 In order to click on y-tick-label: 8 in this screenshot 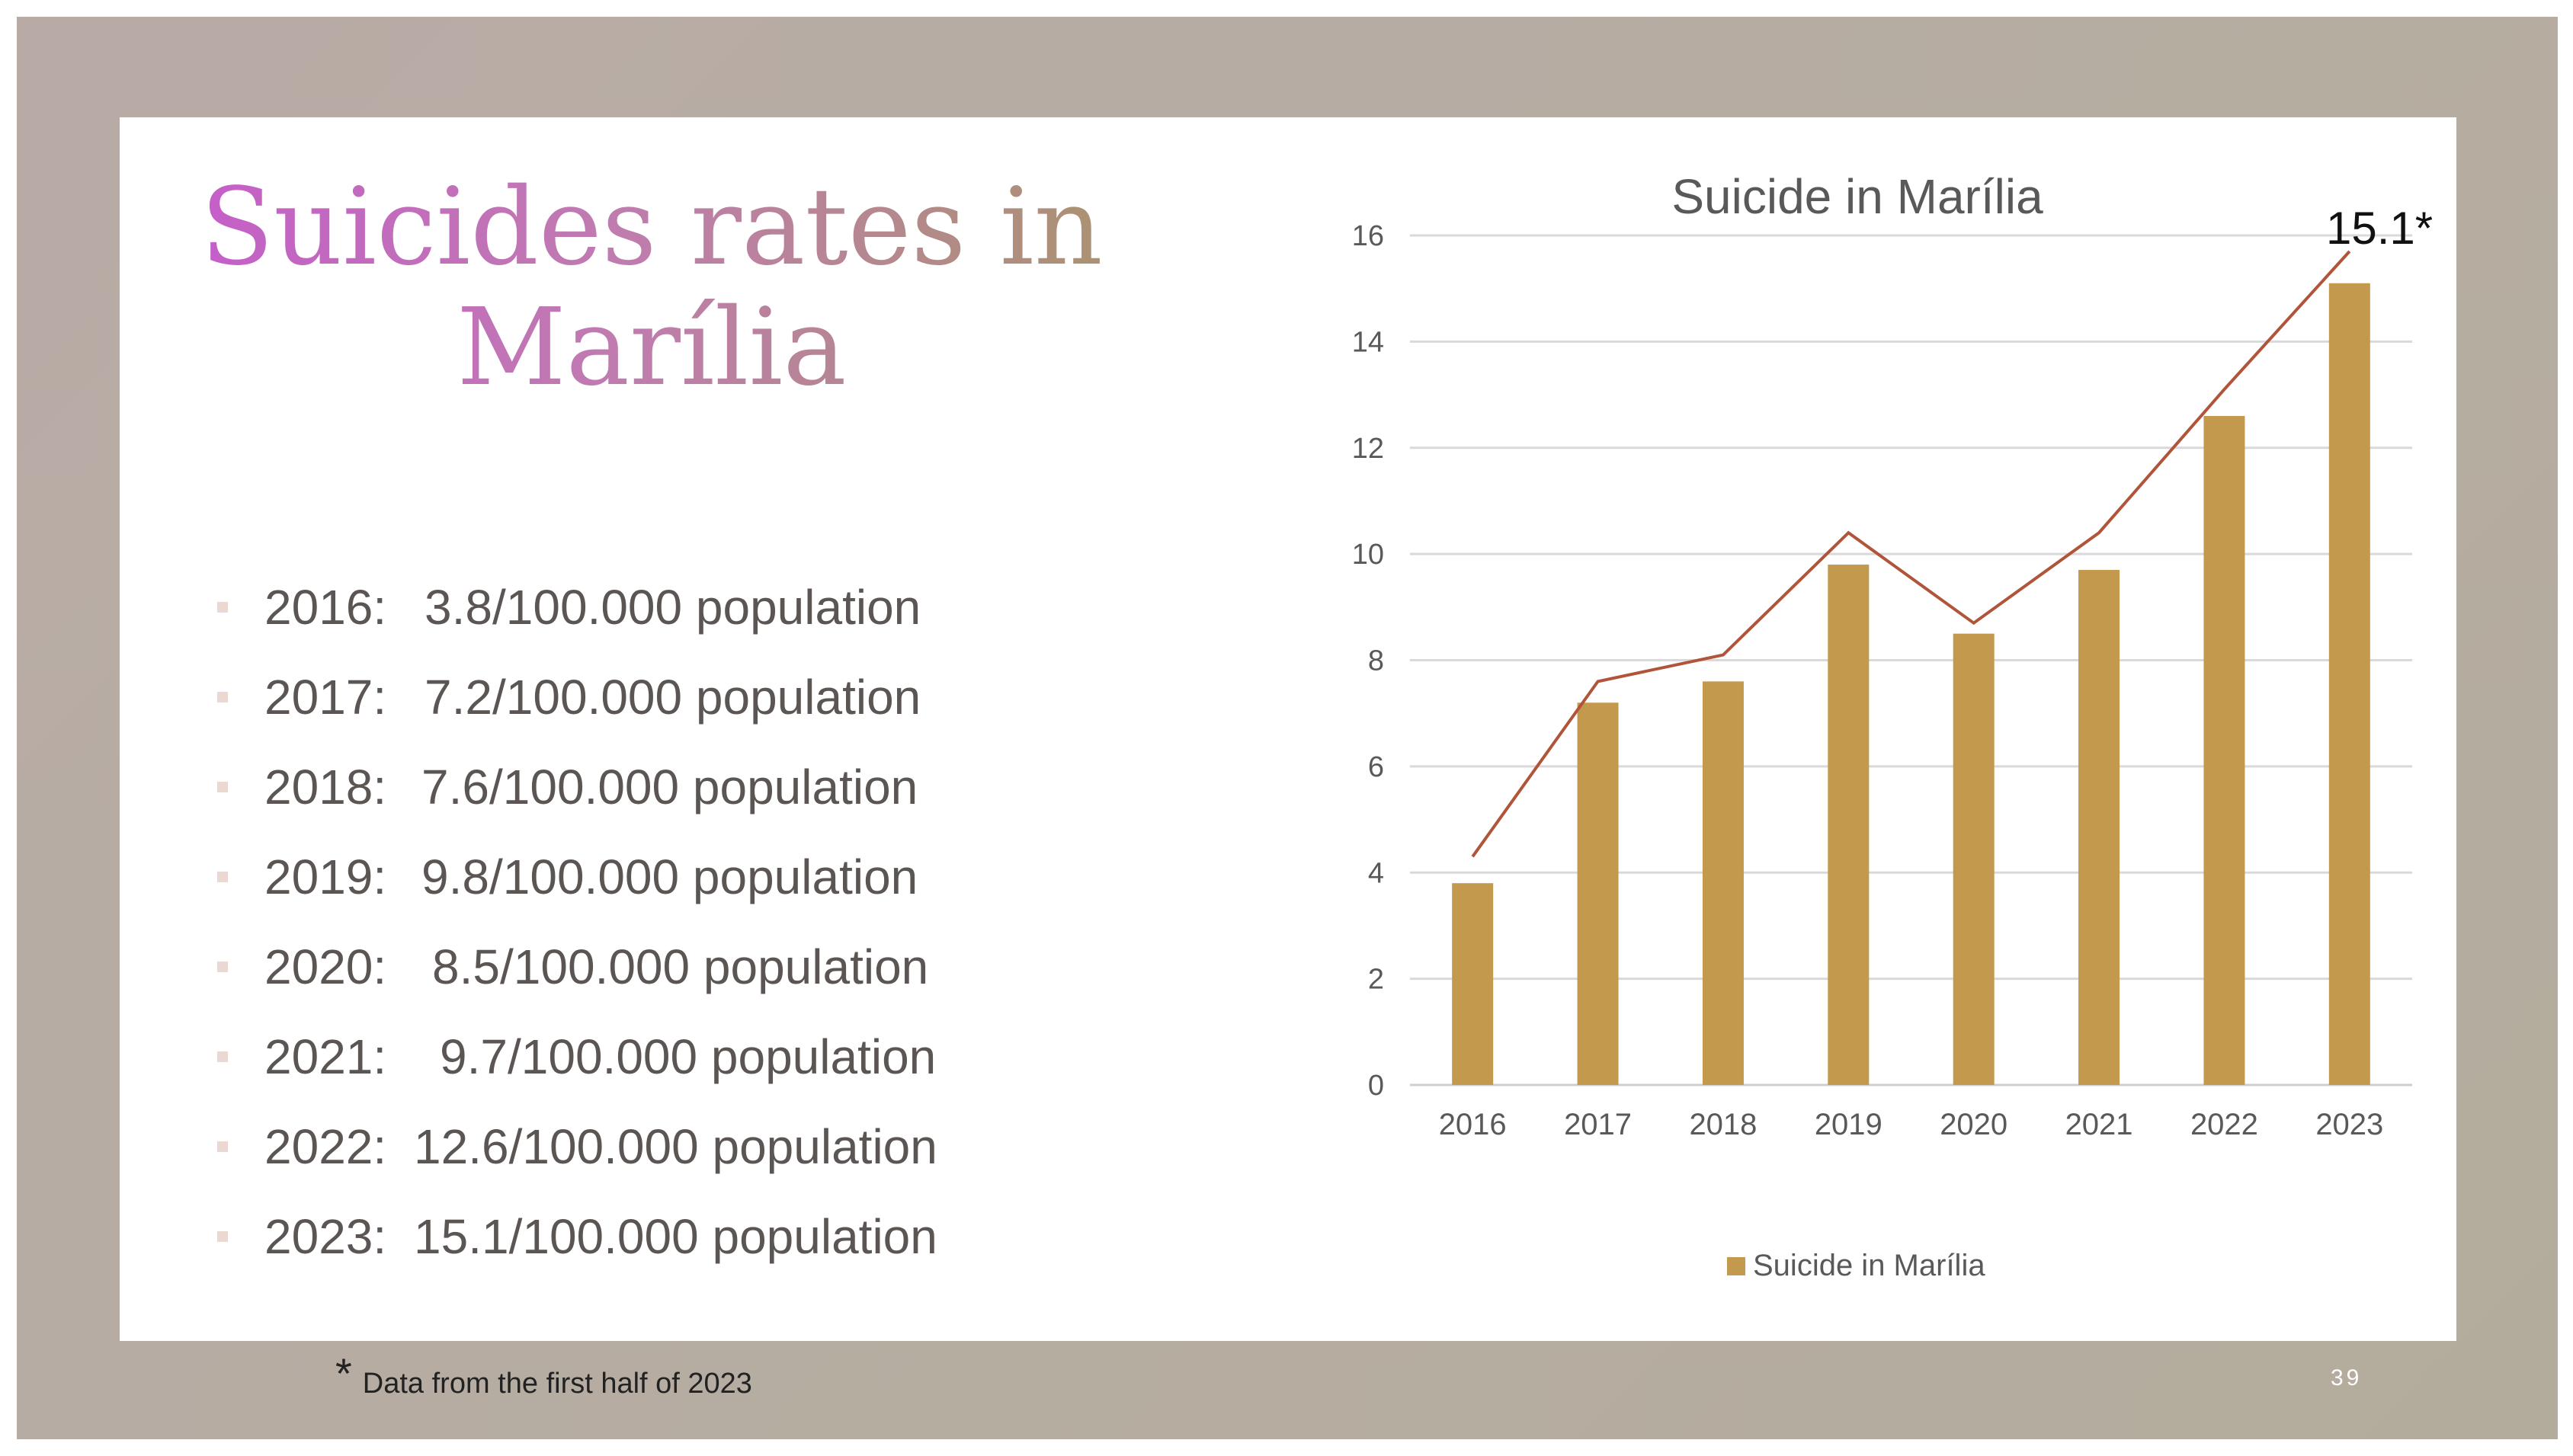, I will do `click(1376, 661)`.